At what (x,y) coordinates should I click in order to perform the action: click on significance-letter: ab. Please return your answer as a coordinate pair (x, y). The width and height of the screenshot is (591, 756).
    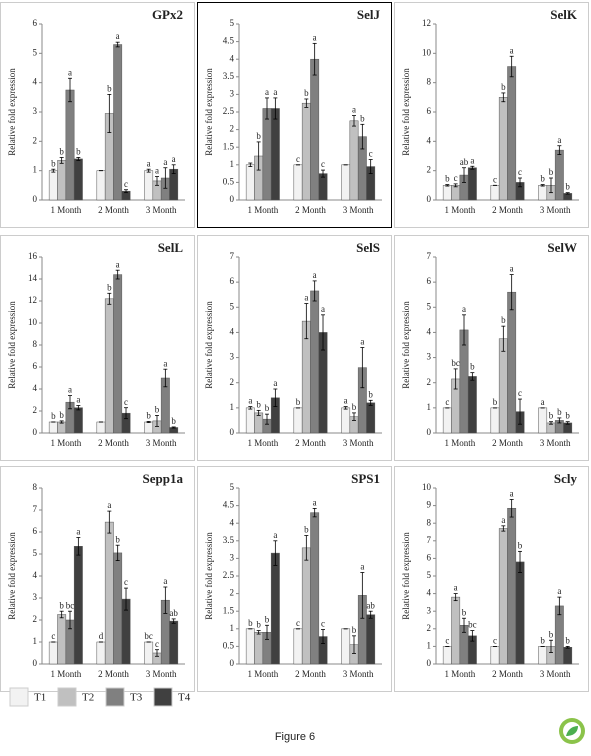
    Looking at the image, I should click on (464, 162).